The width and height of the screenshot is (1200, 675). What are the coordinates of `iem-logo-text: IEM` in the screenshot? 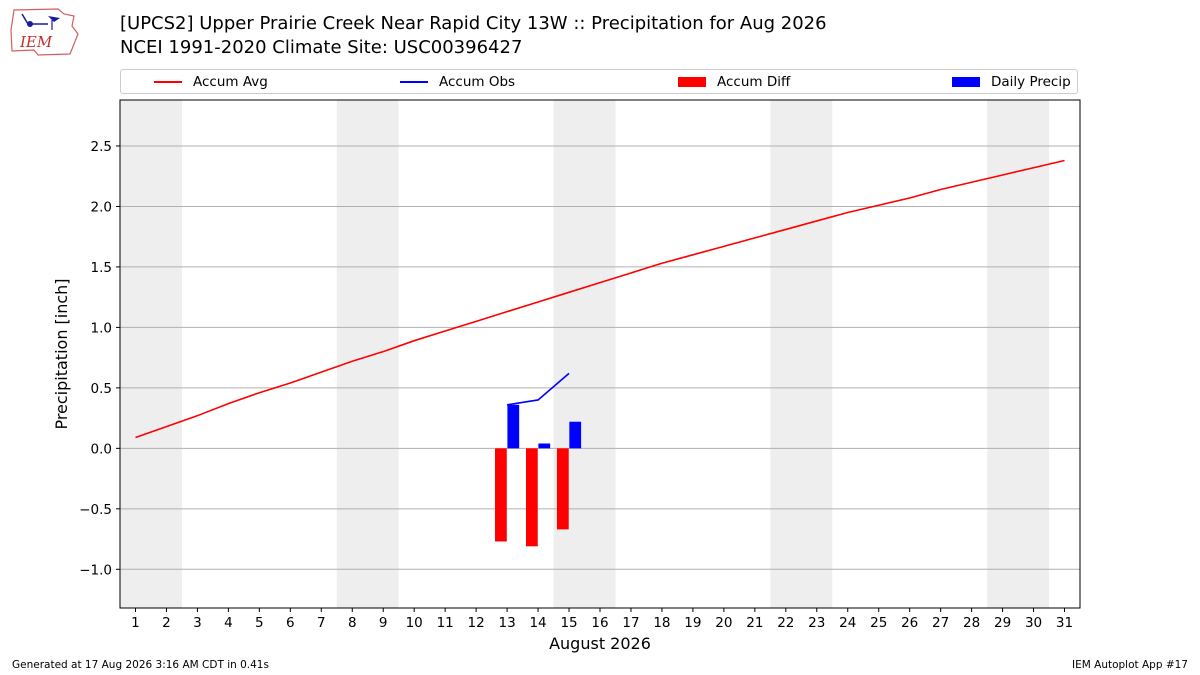 It's located at (36, 42).